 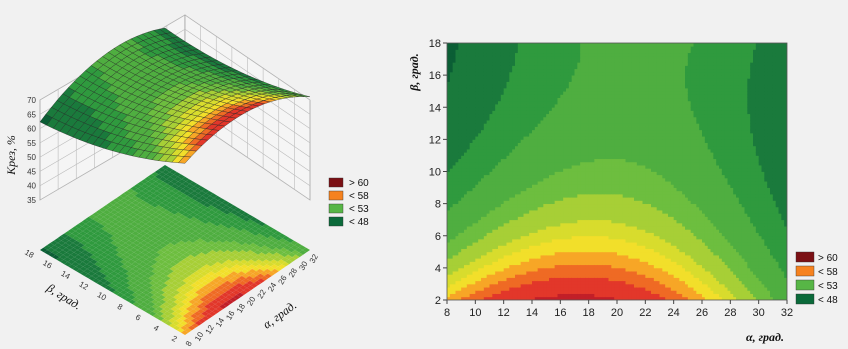 What do you see at coordinates (29, 254) in the screenshot?
I see `beta-tick-label: 18` at bounding box center [29, 254].